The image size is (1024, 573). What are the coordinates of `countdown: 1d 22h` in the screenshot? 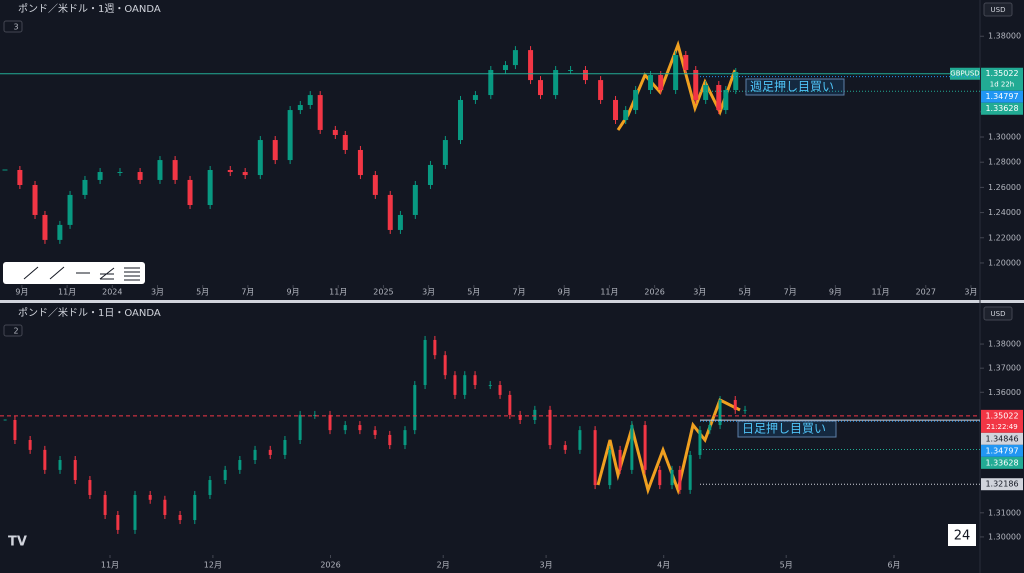 It's located at (1002, 85).